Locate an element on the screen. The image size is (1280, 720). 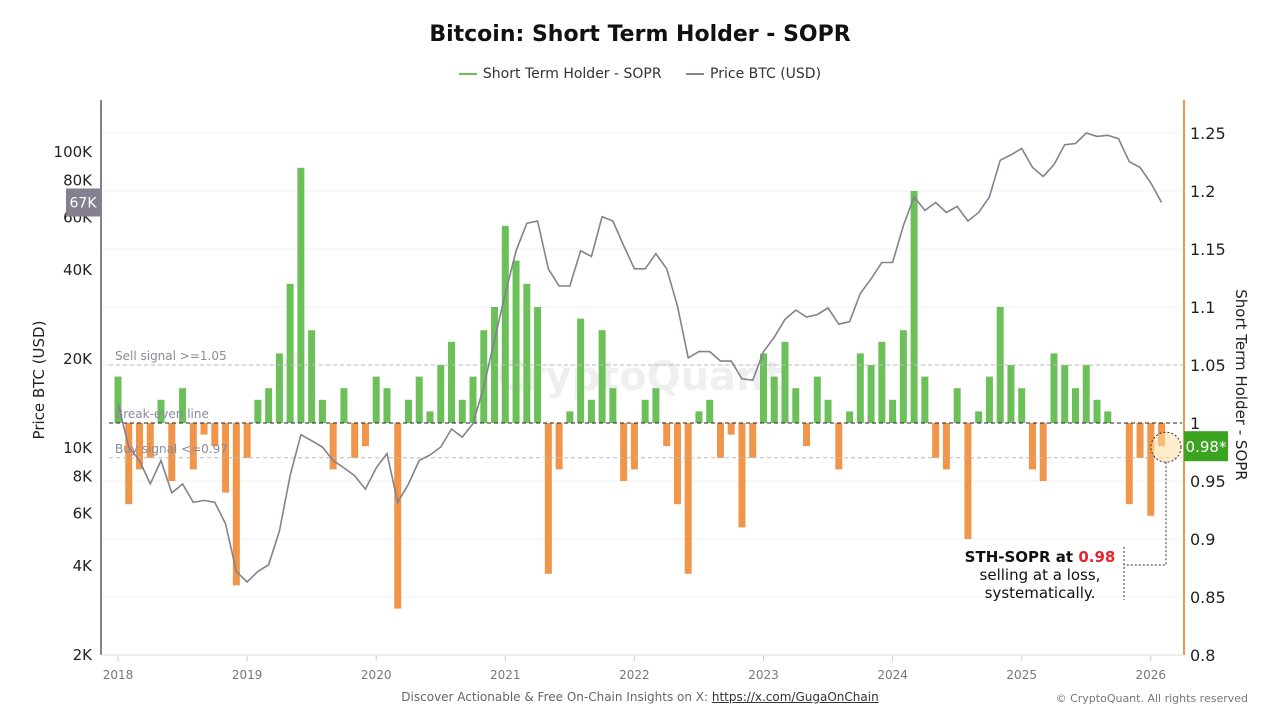
x-tick-label: 2023 is located at coordinates (763, 675).